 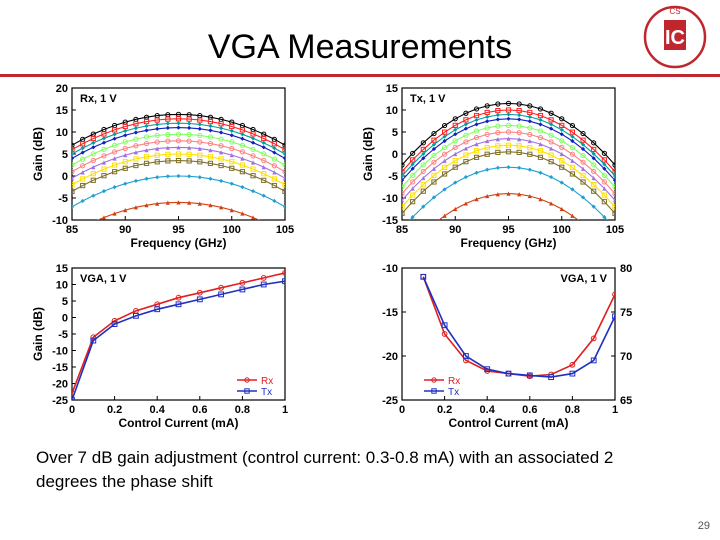 What do you see at coordinates (402, 230) in the screenshot?
I see `x-tick-label: 85` at bounding box center [402, 230].